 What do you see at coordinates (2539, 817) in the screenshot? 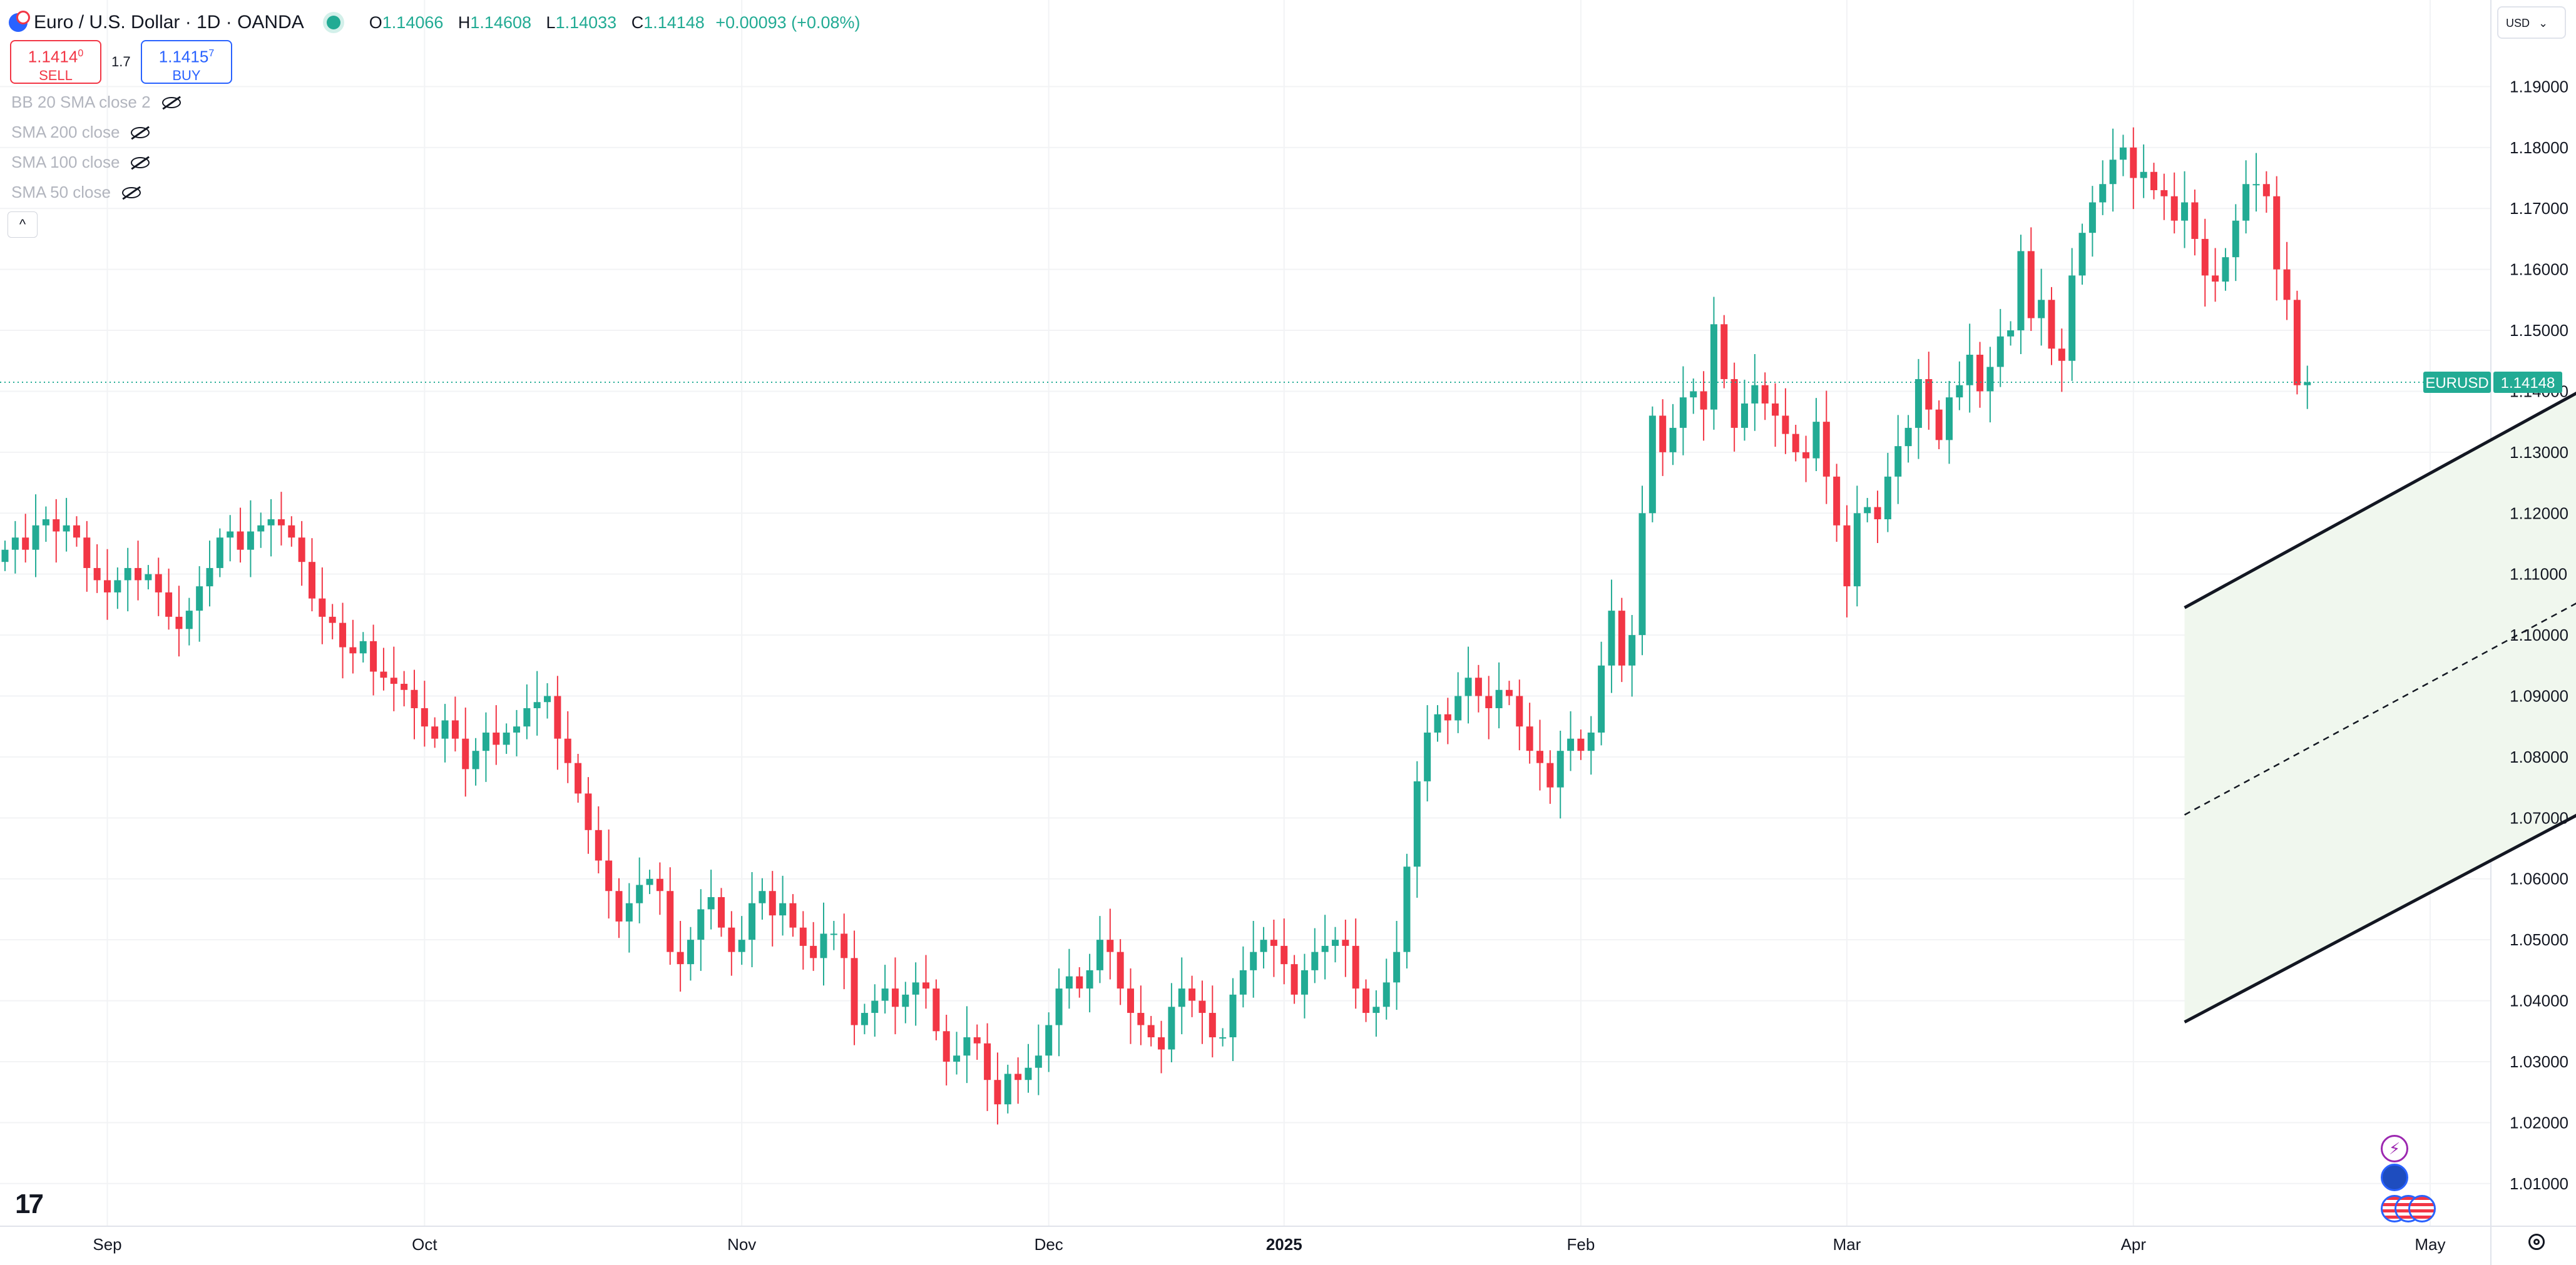
I see `price-tick-label: 1.07000` at bounding box center [2539, 817].